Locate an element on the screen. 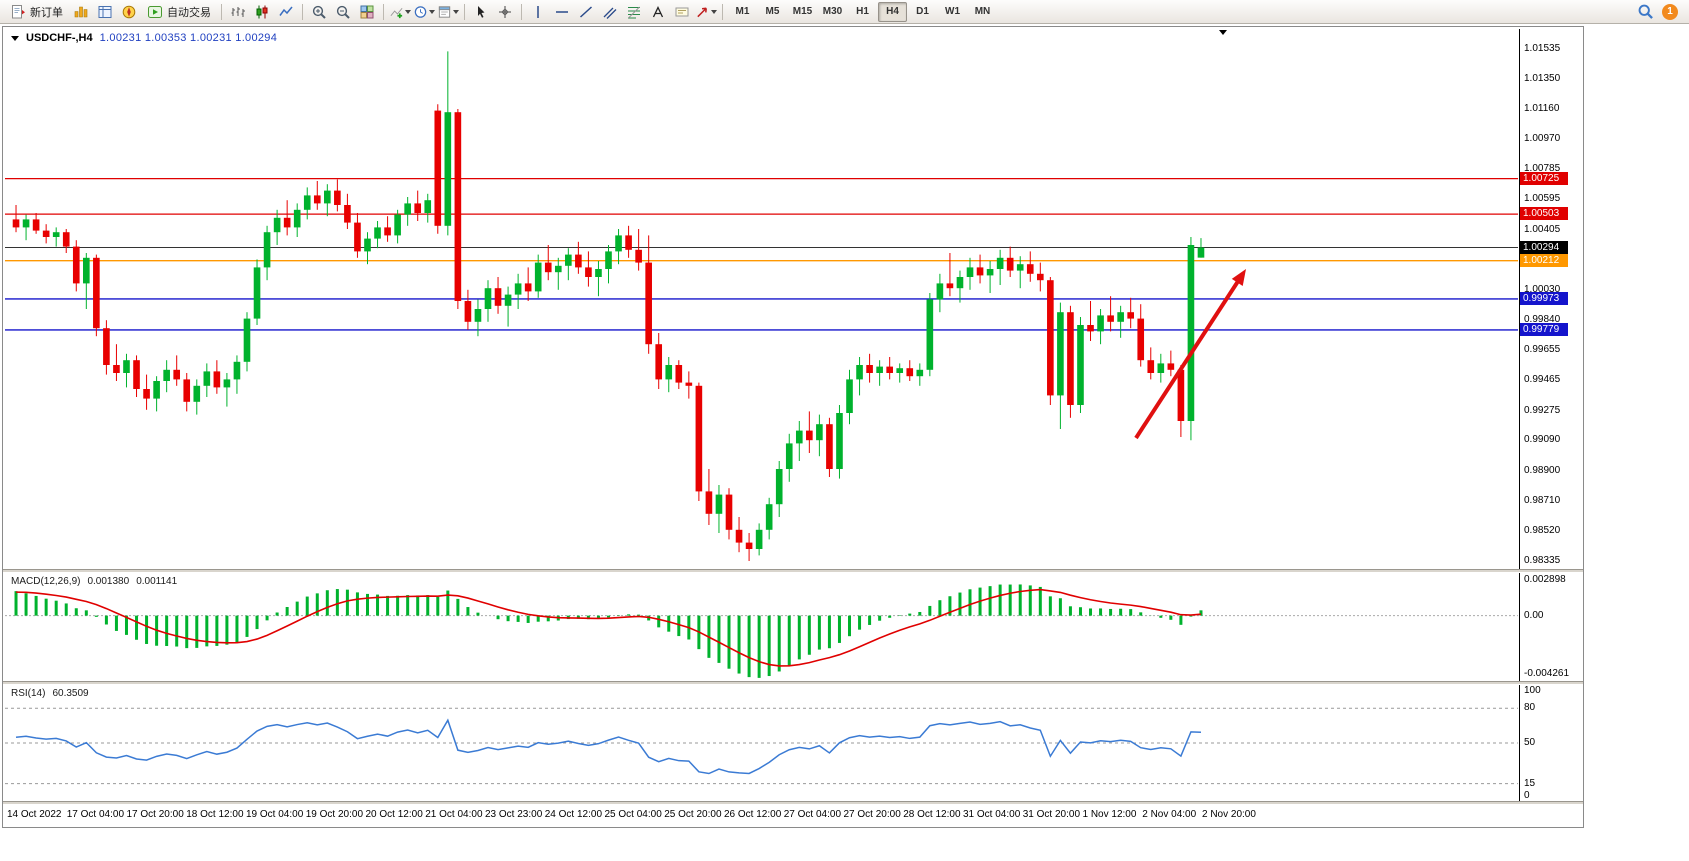 This screenshot has width=1689, height=861. time-axis-label: 20 Oct 12:00 is located at coordinates (394, 814).